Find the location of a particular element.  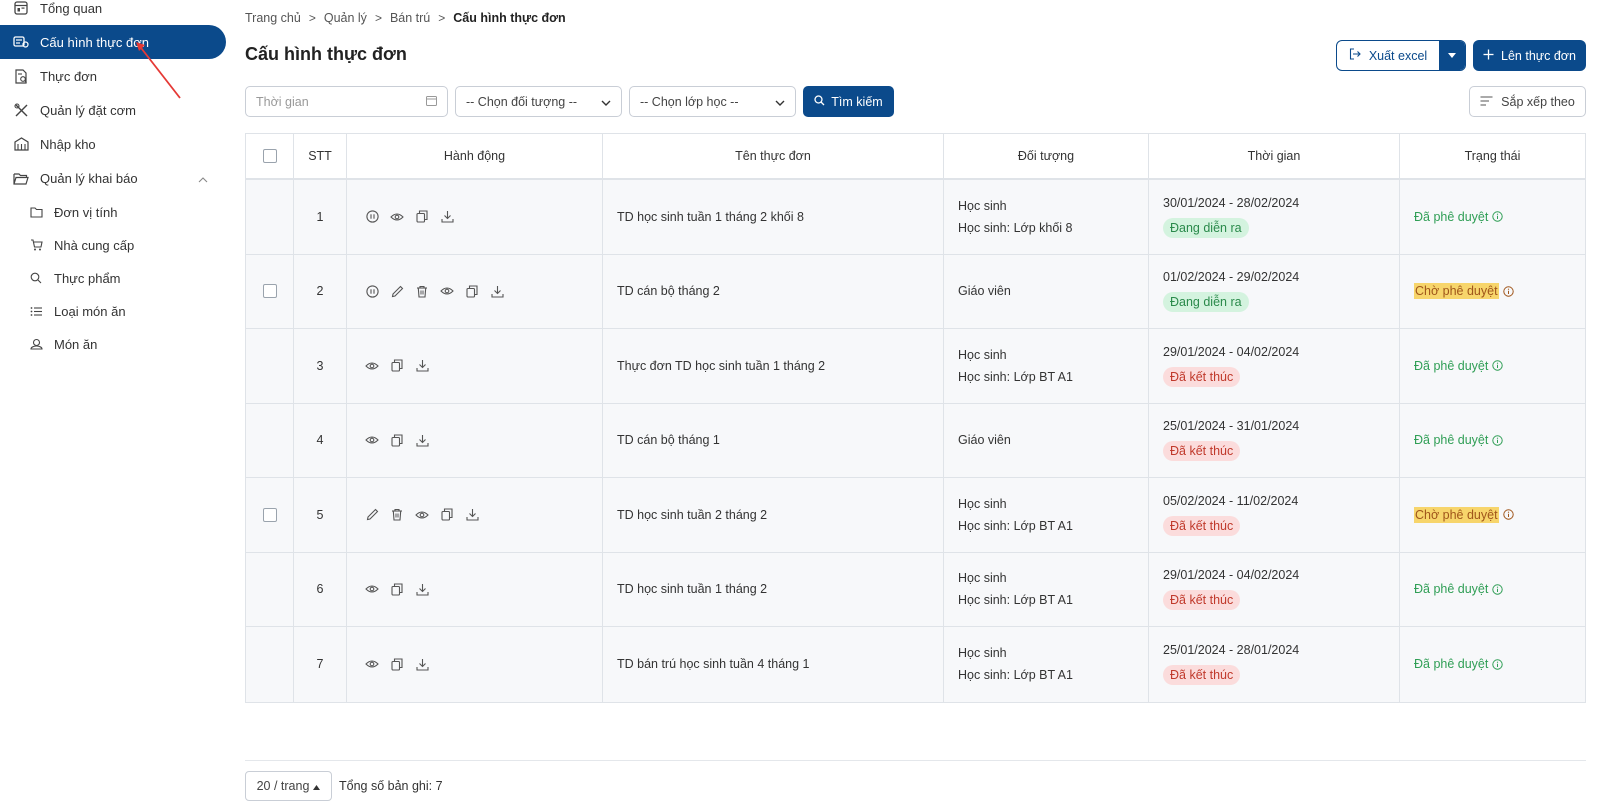

create-menu-label: Lên thực đơn is located at coordinates (1538, 55).